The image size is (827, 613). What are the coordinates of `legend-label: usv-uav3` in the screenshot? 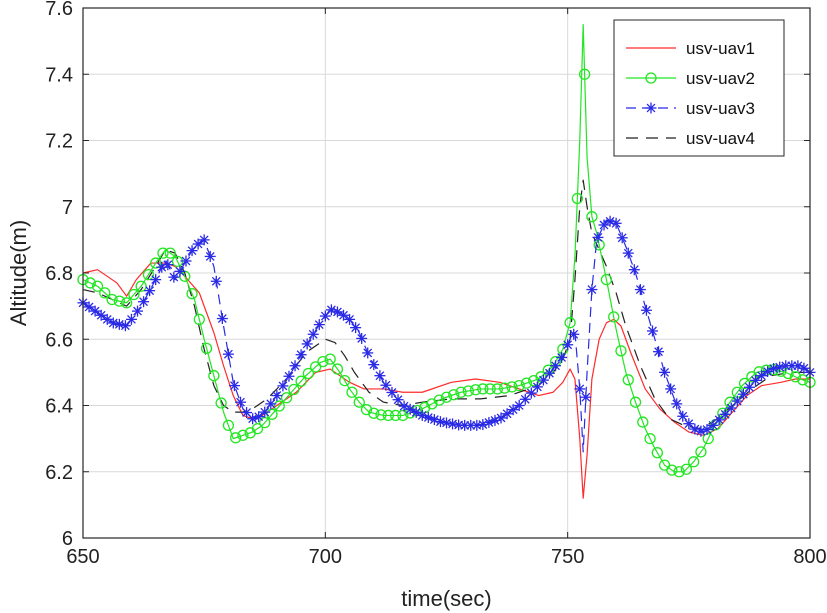 It's located at (720, 108).